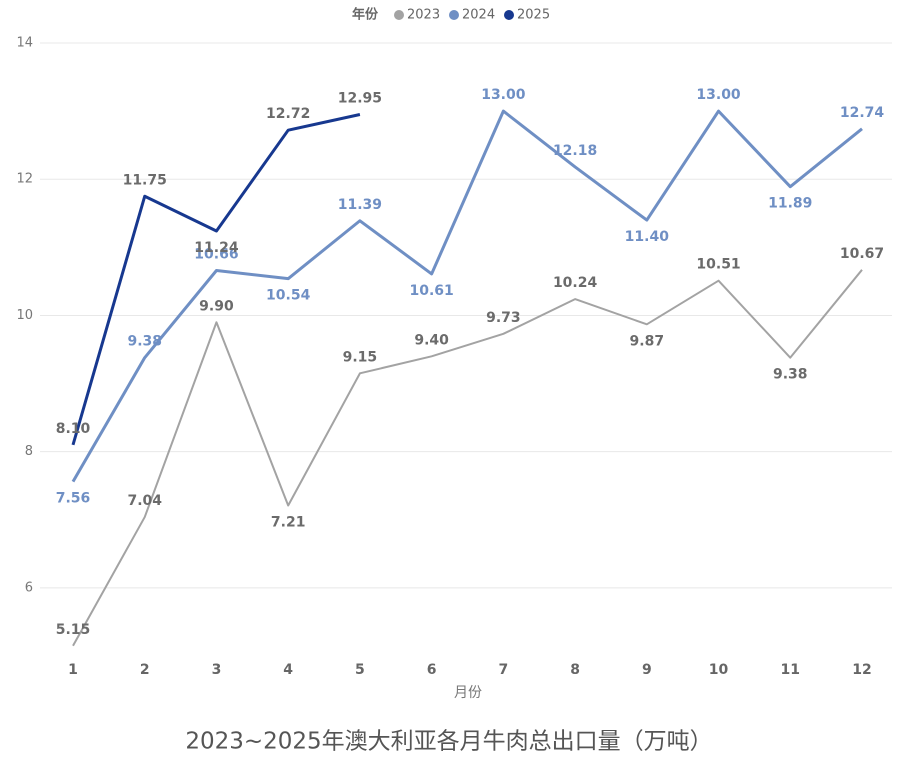 The width and height of the screenshot is (898, 766). I want to click on data-label: 8.10, so click(73, 429).